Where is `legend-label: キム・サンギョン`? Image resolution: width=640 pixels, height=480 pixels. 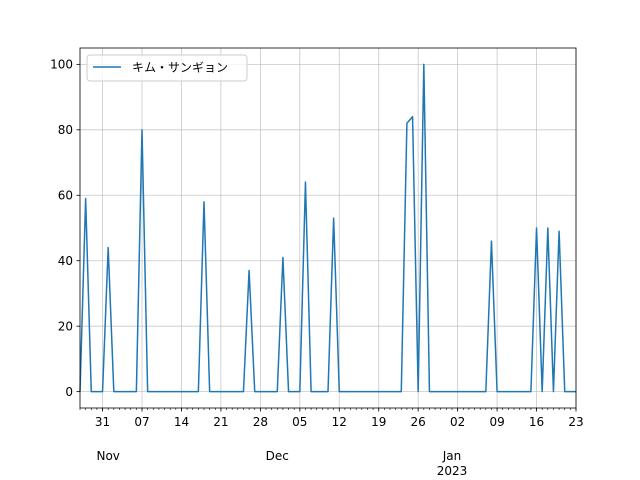
legend-label: キム・サンギョン is located at coordinates (180, 68).